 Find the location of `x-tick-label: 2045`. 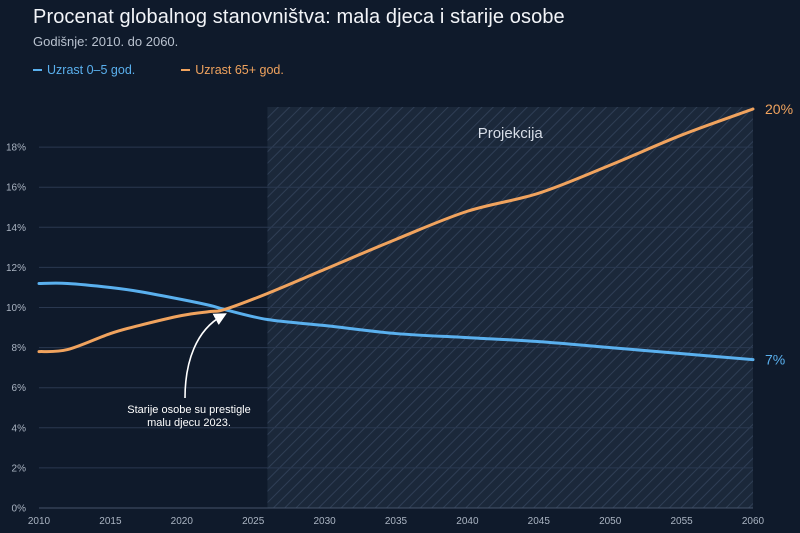

x-tick-label: 2045 is located at coordinates (539, 521).